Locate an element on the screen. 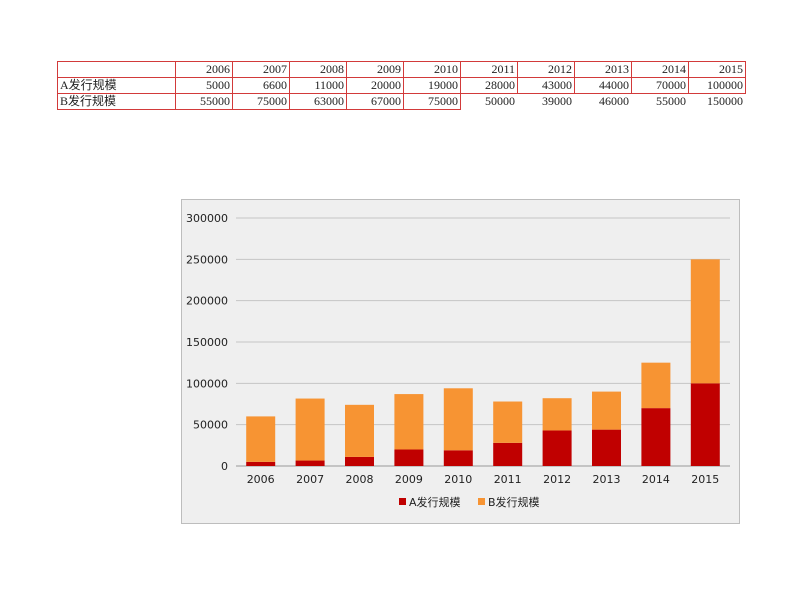  table-cell: 19000 is located at coordinates (432, 85).